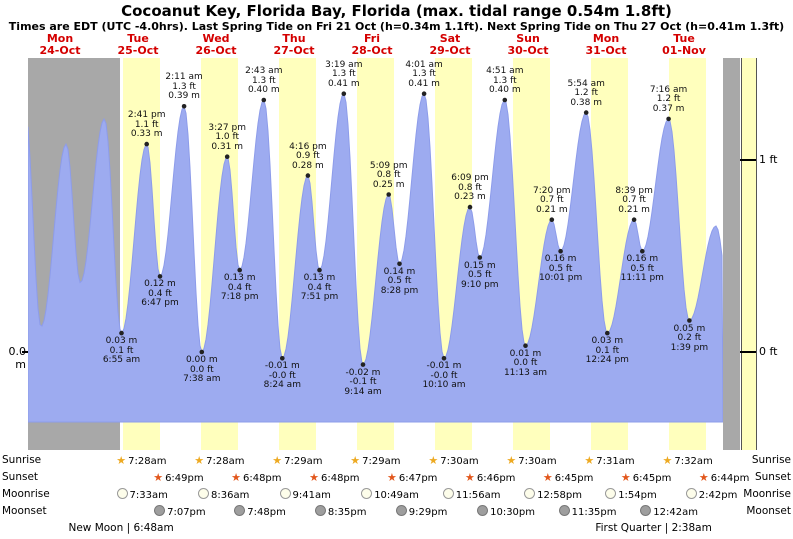 The image size is (793, 539). What do you see at coordinates (308, 156) in the screenshot?
I see `tide-high-label: 4:16 pm 0.9 ft 0.28 m` at bounding box center [308, 156].